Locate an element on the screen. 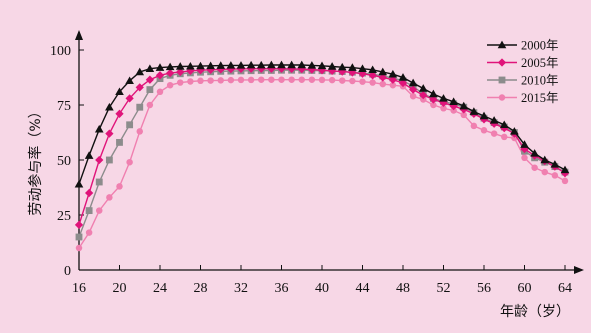 The image size is (591, 333). legend-item-3: 2015年 is located at coordinates (523, 98).